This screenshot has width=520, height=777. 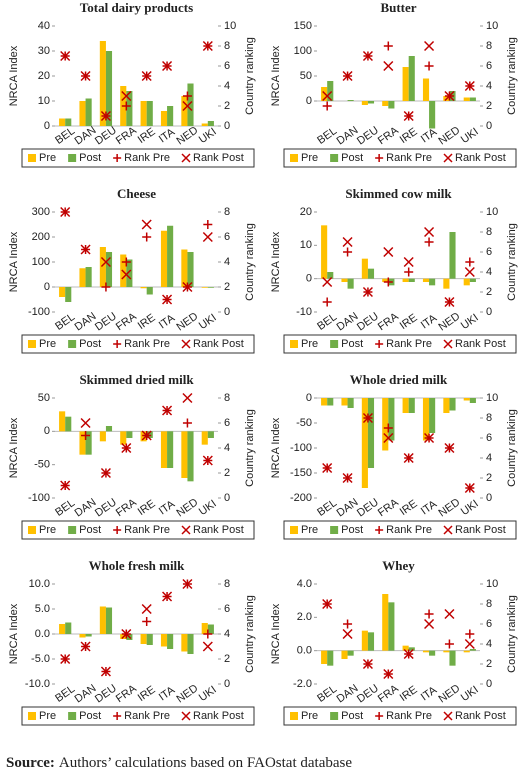 What do you see at coordinates (14, 633) in the screenshot?
I see `y-axis-label: NRCA Index` at bounding box center [14, 633].